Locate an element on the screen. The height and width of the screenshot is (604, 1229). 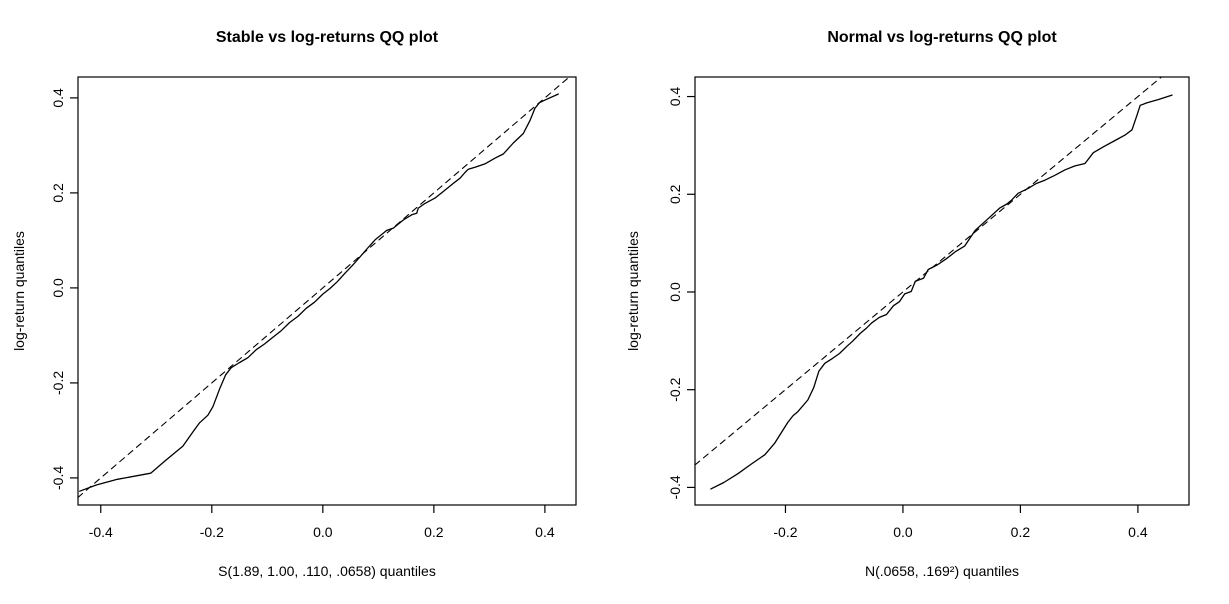
x-axis-label: N(.0658, .169²) quantiles is located at coordinates (942, 571).